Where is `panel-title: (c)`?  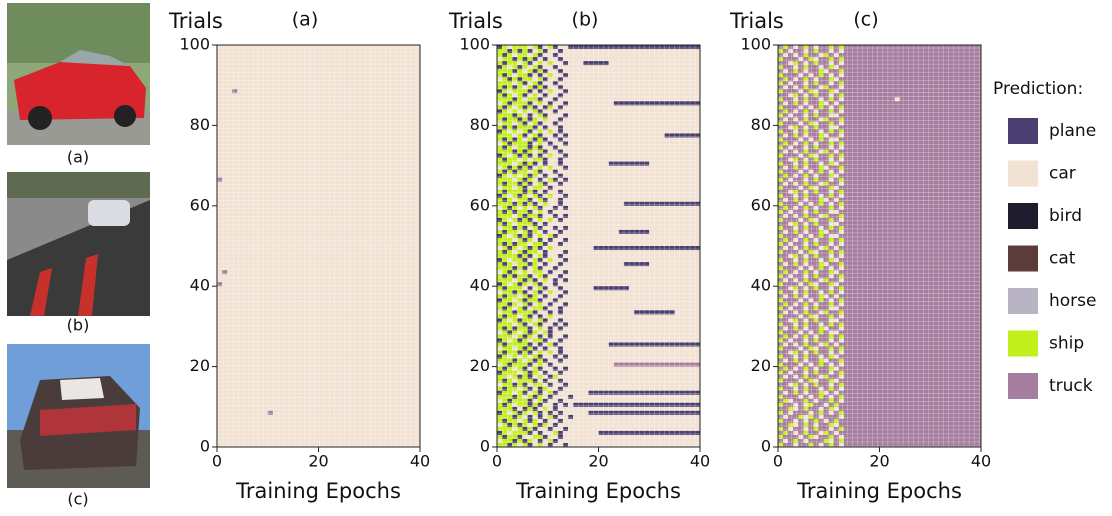 panel-title: (c) is located at coordinates (865, 20).